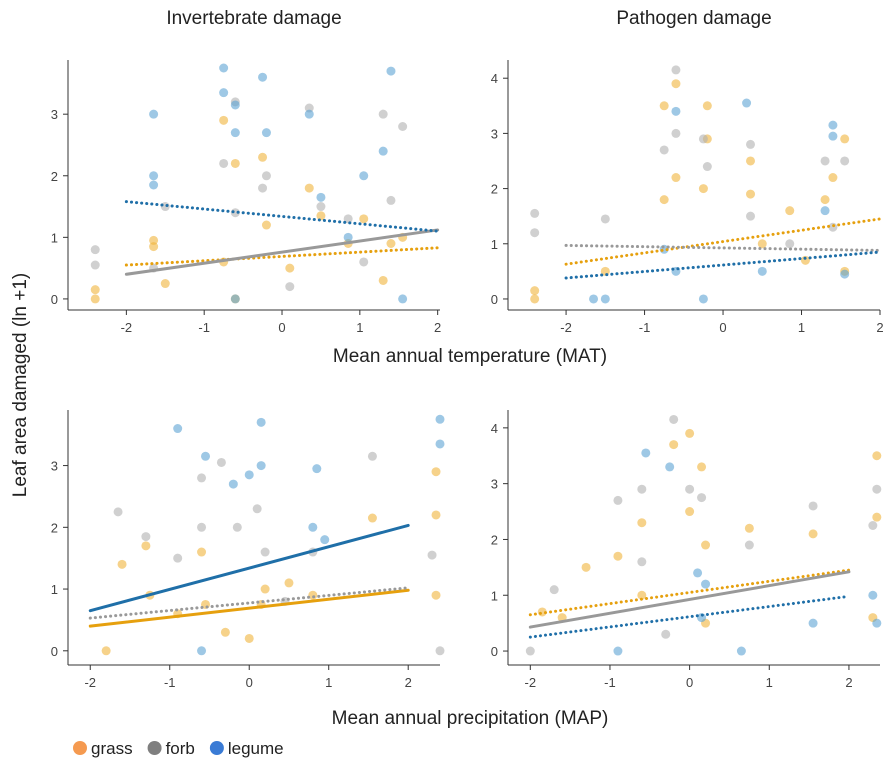 The image size is (885, 764). I want to click on y-tick-label: 0, so click(54, 651).